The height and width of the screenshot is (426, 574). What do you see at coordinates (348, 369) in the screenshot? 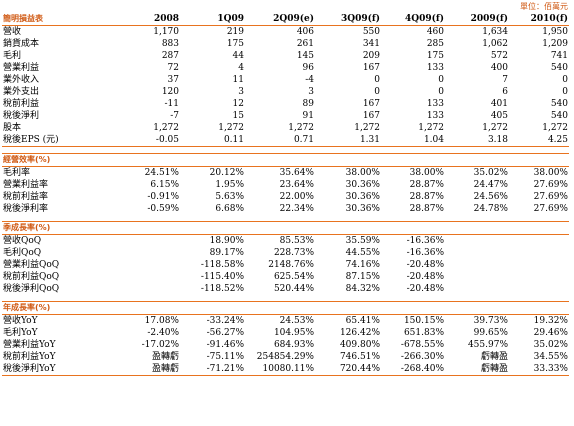
I see `row-value: 720.44%` at bounding box center [348, 369].